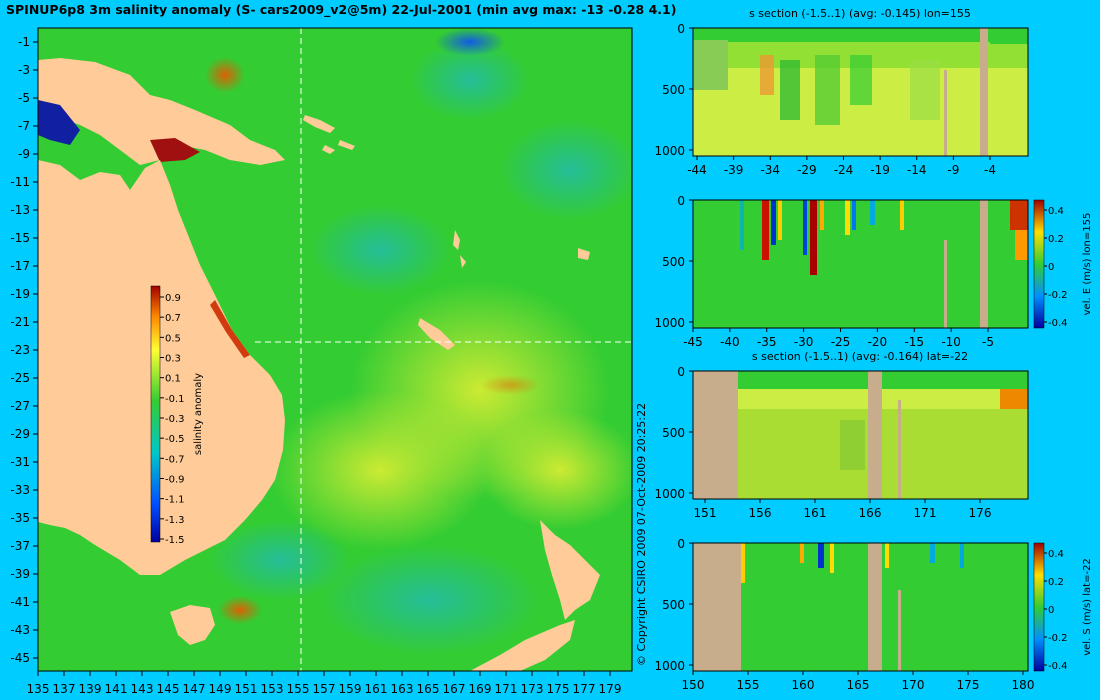 The width and height of the screenshot is (1100, 700). What do you see at coordinates (116, 689) in the screenshot?
I see `lon-tick-label: 141` at bounding box center [116, 689].